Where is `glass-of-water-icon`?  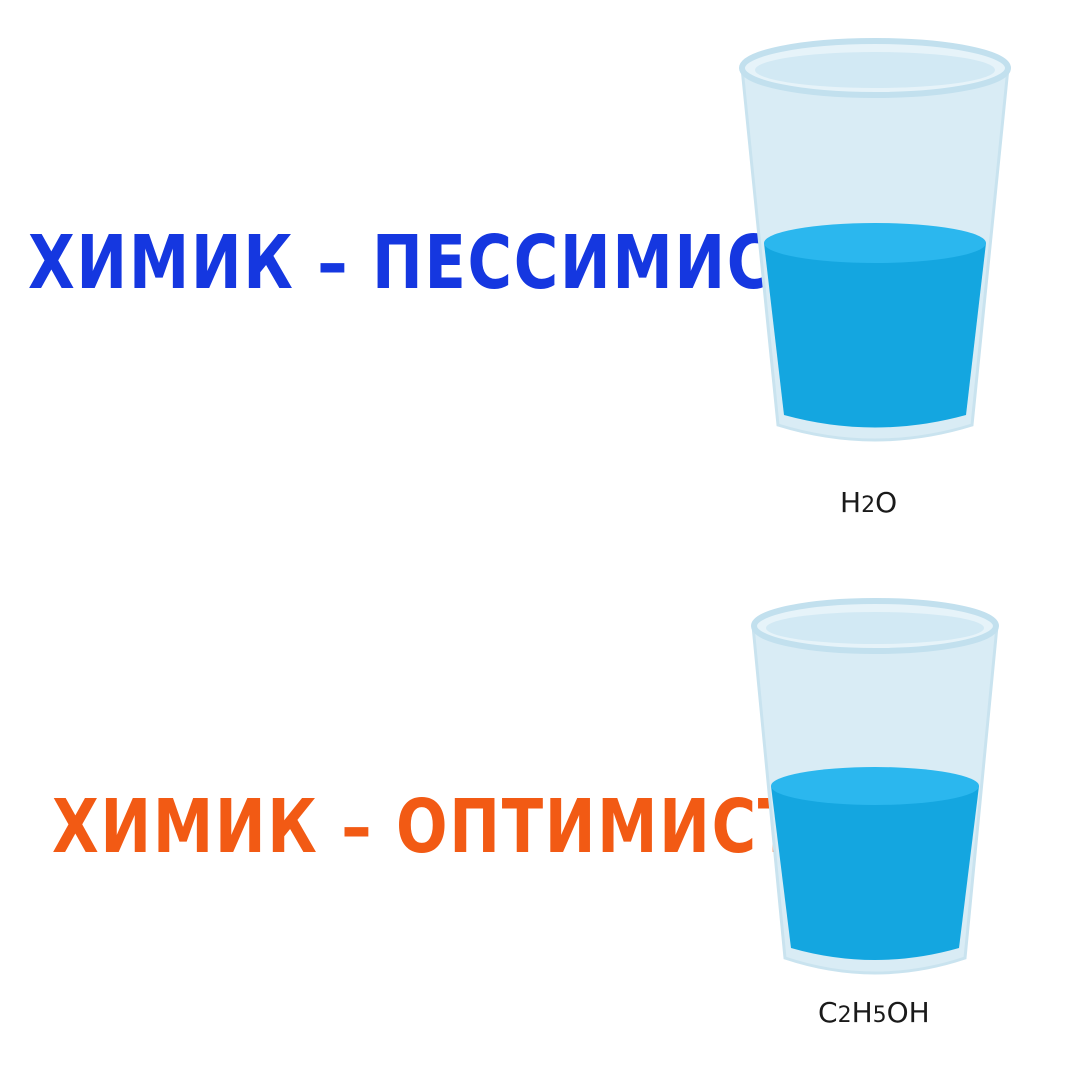
glass-of-water-icon is located at coordinates (875, 240).